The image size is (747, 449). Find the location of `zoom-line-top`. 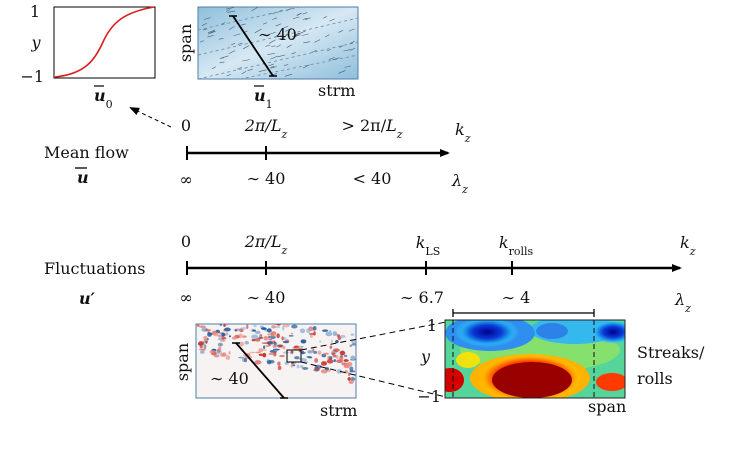

zoom-line-top is located at coordinates (373, 336).